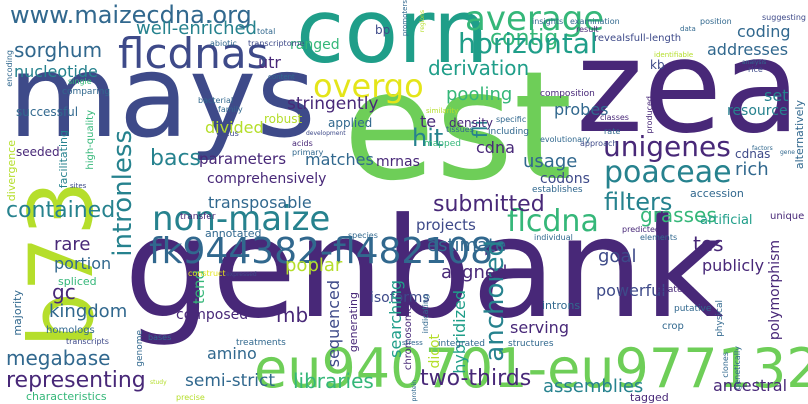 The height and width of the screenshot is (404, 808). What do you see at coordinates (617, 256) in the screenshot?
I see `word-goal: goal` at bounding box center [617, 256].